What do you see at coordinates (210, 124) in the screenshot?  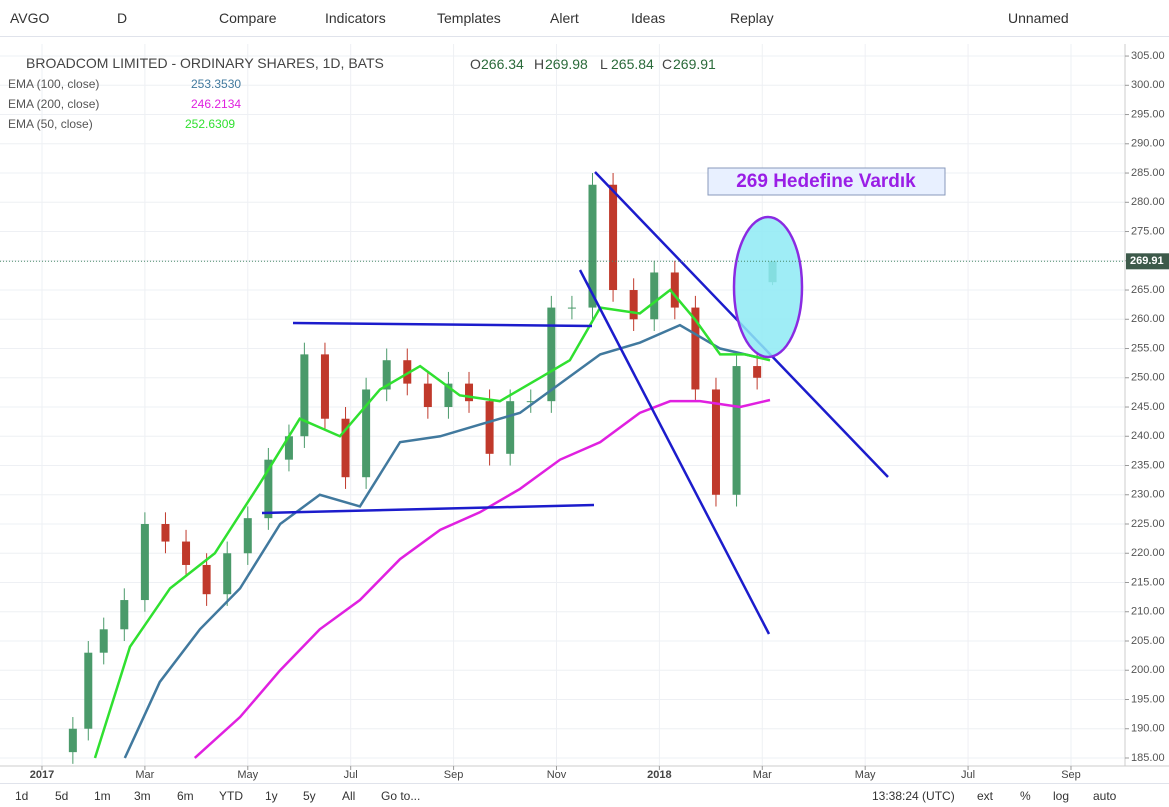 I see `indicator-value: 252.6309` at bounding box center [210, 124].